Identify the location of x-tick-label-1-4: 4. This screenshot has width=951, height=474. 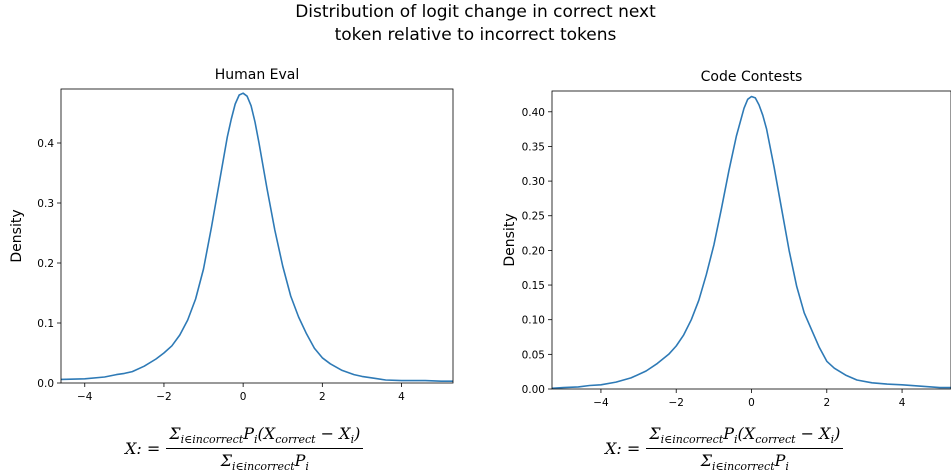
(902, 403).